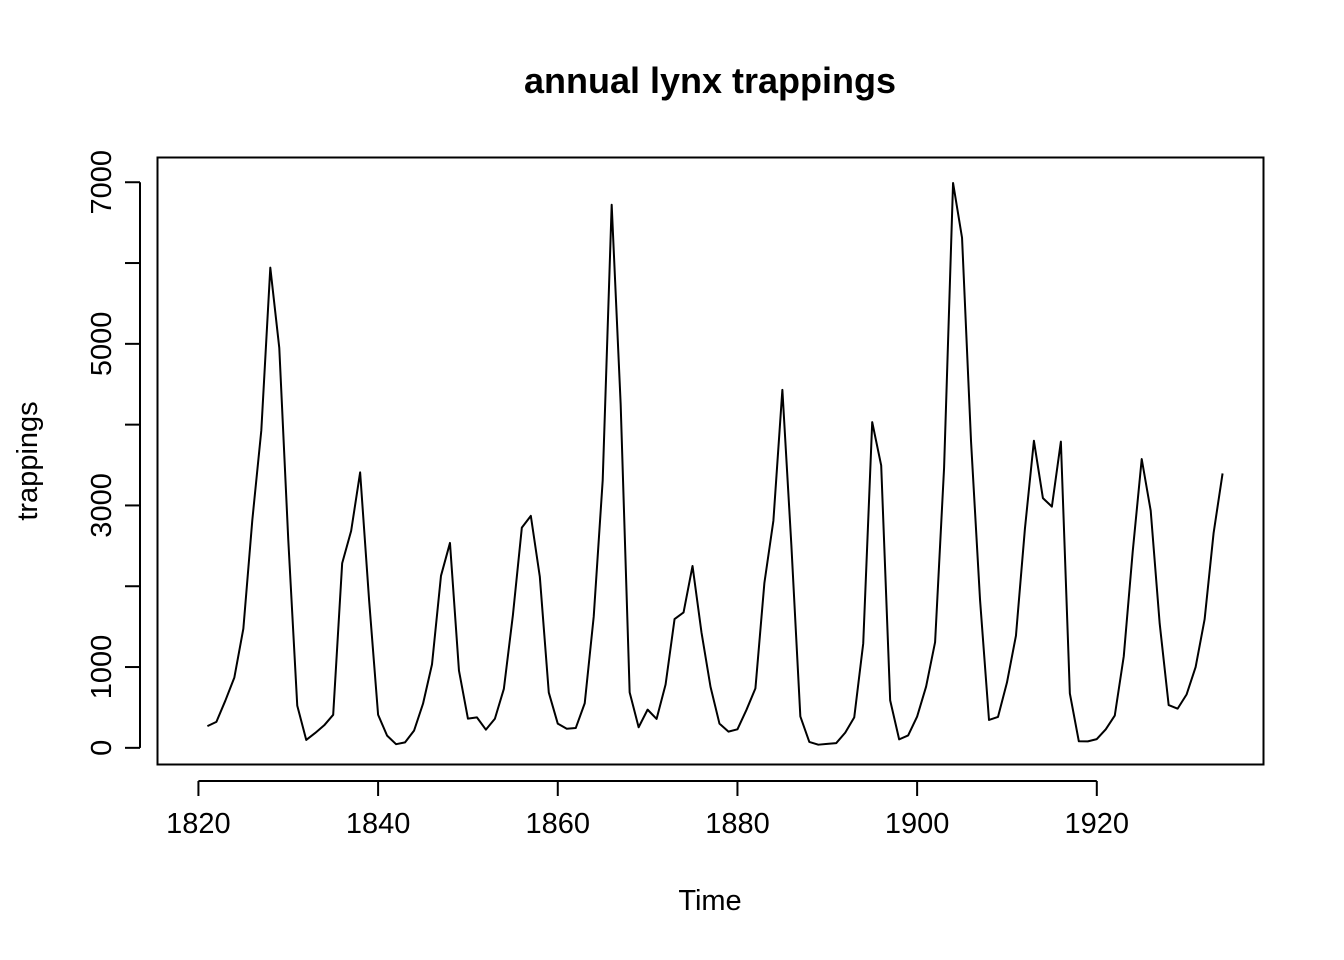 Image resolution: width=1344 pixels, height=960 pixels. What do you see at coordinates (709, 901) in the screenshot?
I see `x-axis-label: Time` at bounding box center [709, 901].